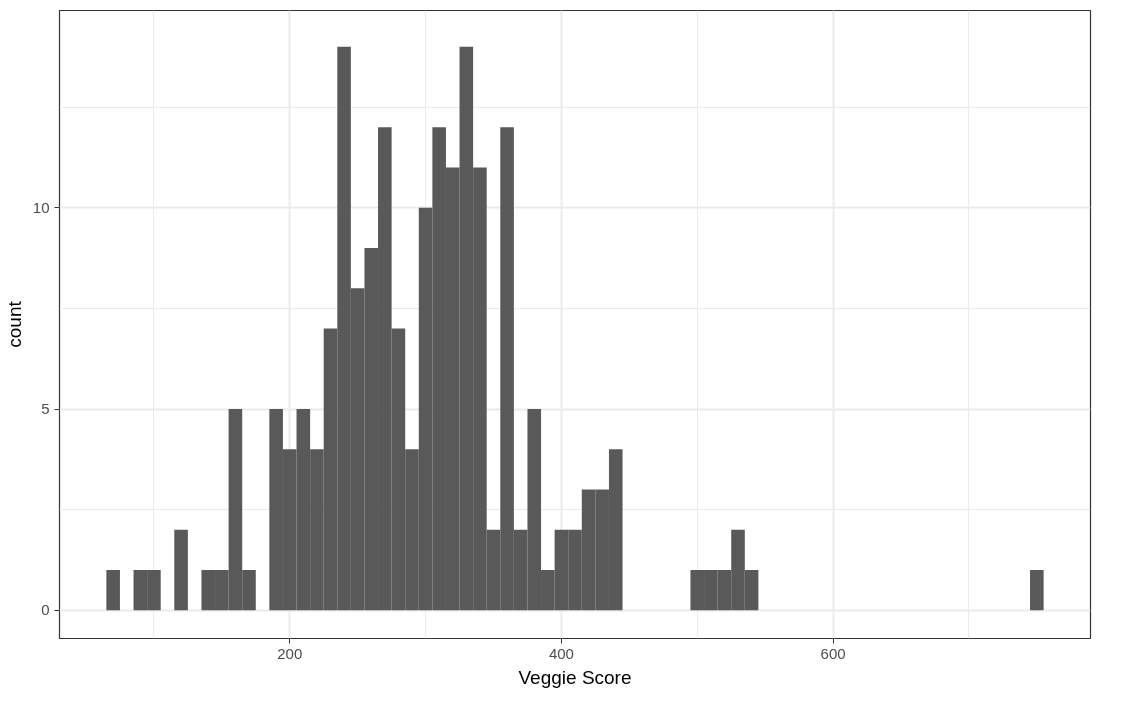 The height and width of the screenshot is (702, 1123). What do you see at coordinates (290, 653) in the screenshot?
I see `x-tick-label: 200` at bounding box center [290, 653].